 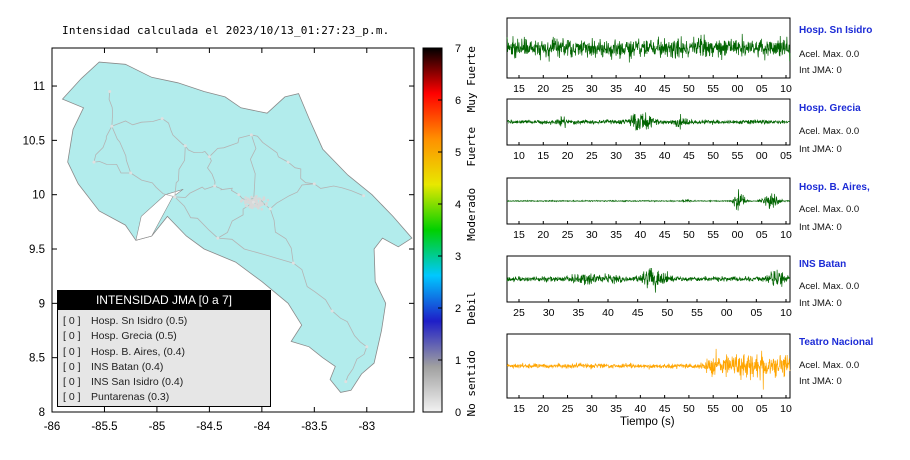 What do you see at coordinates (458, 49) in the screenshot?
I see `colorbar-tick-label: 7` at bounding box center [458, 49].